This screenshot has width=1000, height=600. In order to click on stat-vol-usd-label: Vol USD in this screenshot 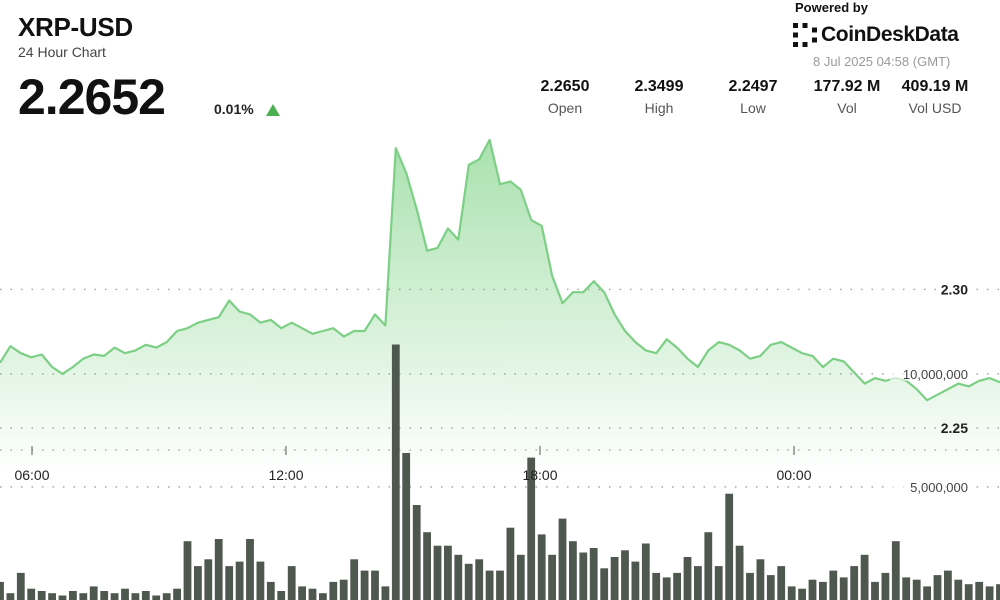, I will do `click(935, 108)`.